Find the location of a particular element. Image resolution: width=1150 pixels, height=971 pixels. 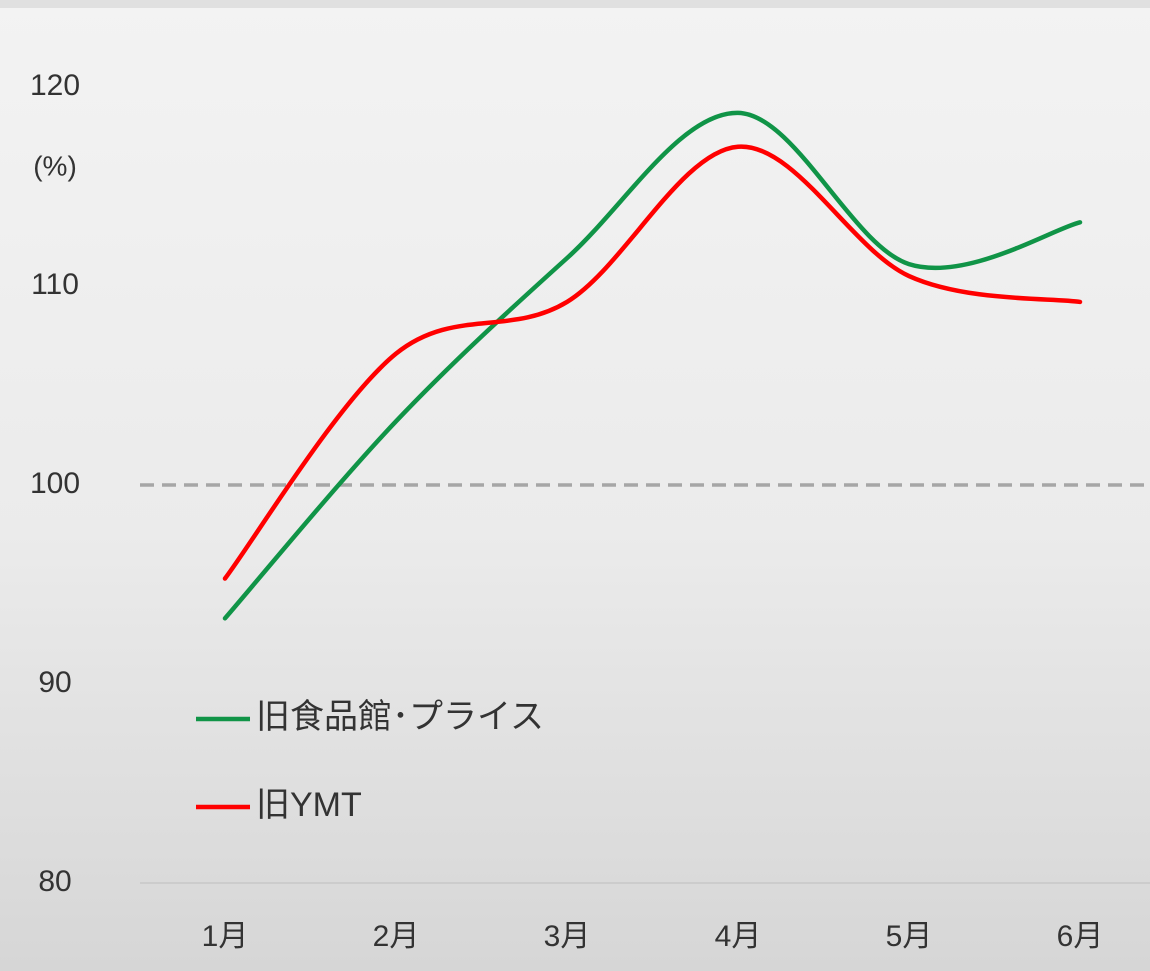

legend-label: 旧YMT is located at coordinates (309, 805).